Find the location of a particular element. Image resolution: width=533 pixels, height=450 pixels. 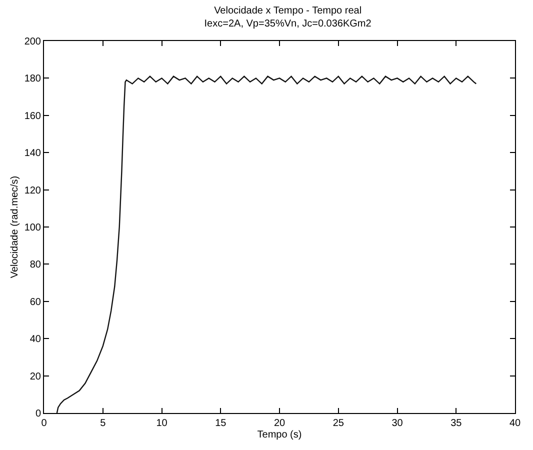

y-tick-label: 100 is located at coordinates (33, 228).